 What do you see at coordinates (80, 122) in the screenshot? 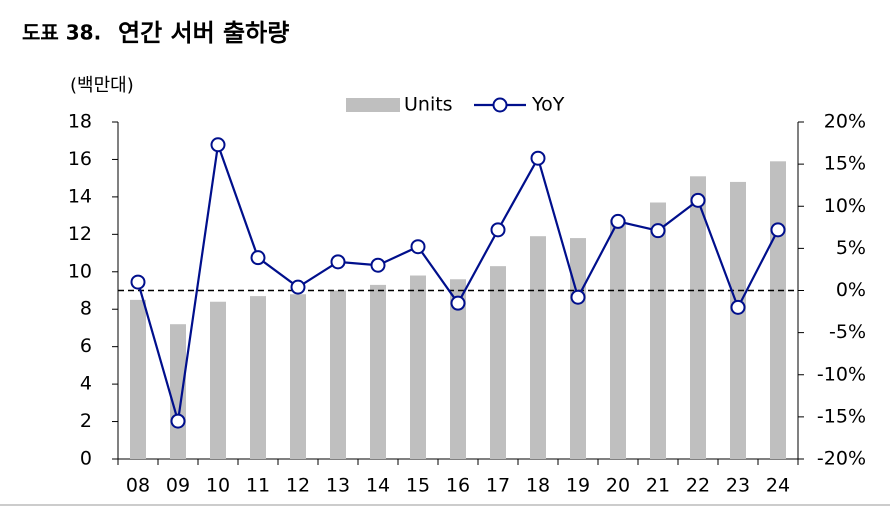
I see `y-tick-label: 18` at bounding box center [80, 122].